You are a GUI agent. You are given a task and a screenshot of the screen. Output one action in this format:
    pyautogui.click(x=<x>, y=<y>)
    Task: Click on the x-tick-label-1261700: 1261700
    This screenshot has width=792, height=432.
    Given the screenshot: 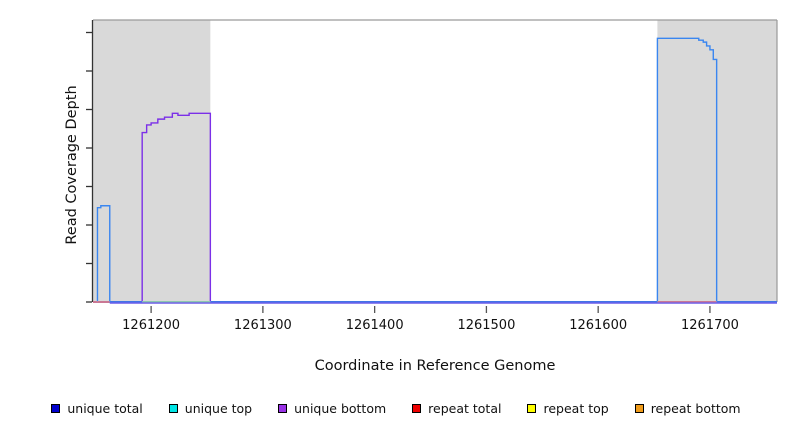 What is the action you would take?
    pyautogui.click(x=709, y=325)
    